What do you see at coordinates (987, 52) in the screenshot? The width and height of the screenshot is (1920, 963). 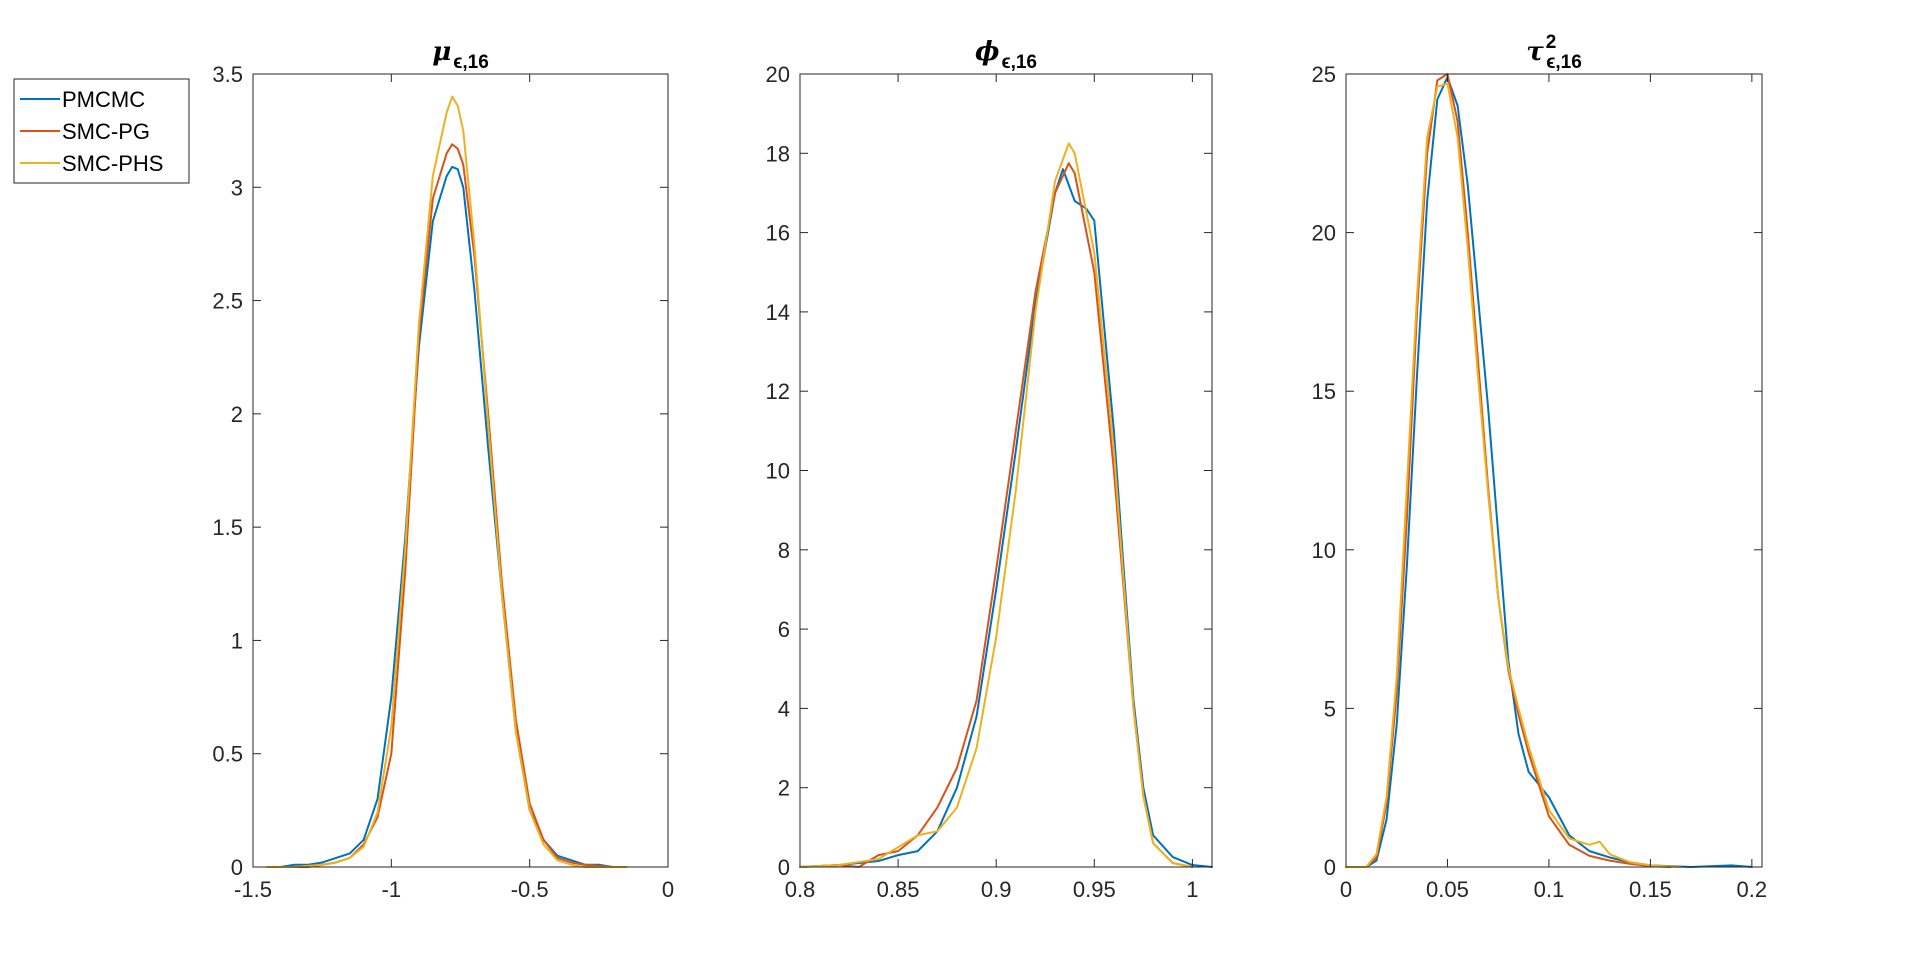 I see `title-symbol: ϕ` at bounding box center [987, 52].